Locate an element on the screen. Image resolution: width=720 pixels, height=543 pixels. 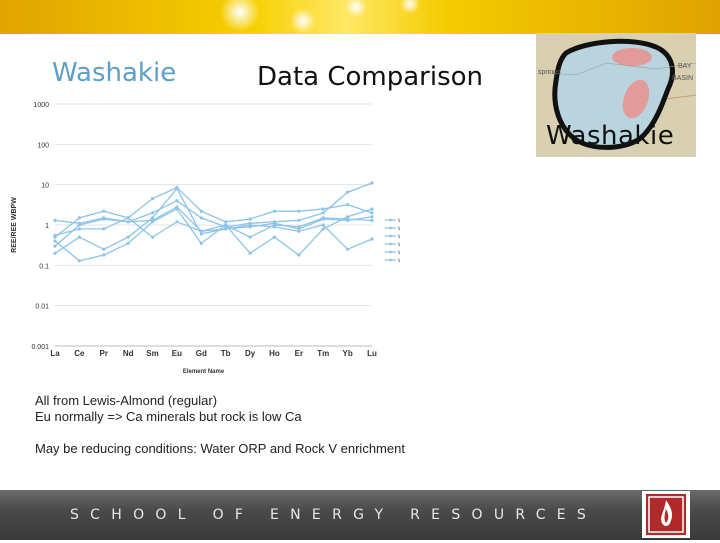
legend-label: WA-33 is located at coordinates (399, 221).